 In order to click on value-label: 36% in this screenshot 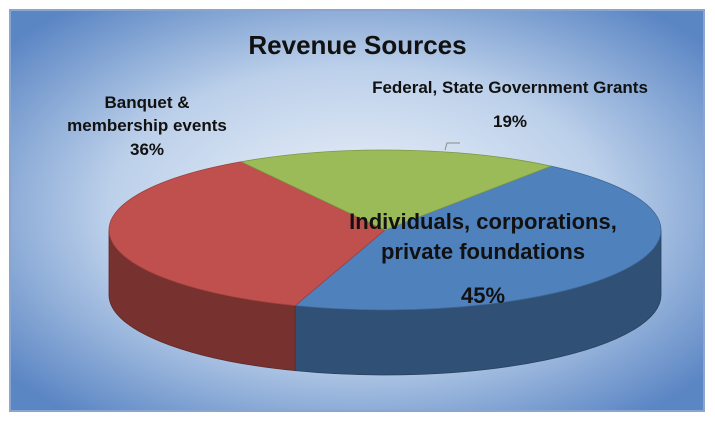, I will do `click(147, 149)`.